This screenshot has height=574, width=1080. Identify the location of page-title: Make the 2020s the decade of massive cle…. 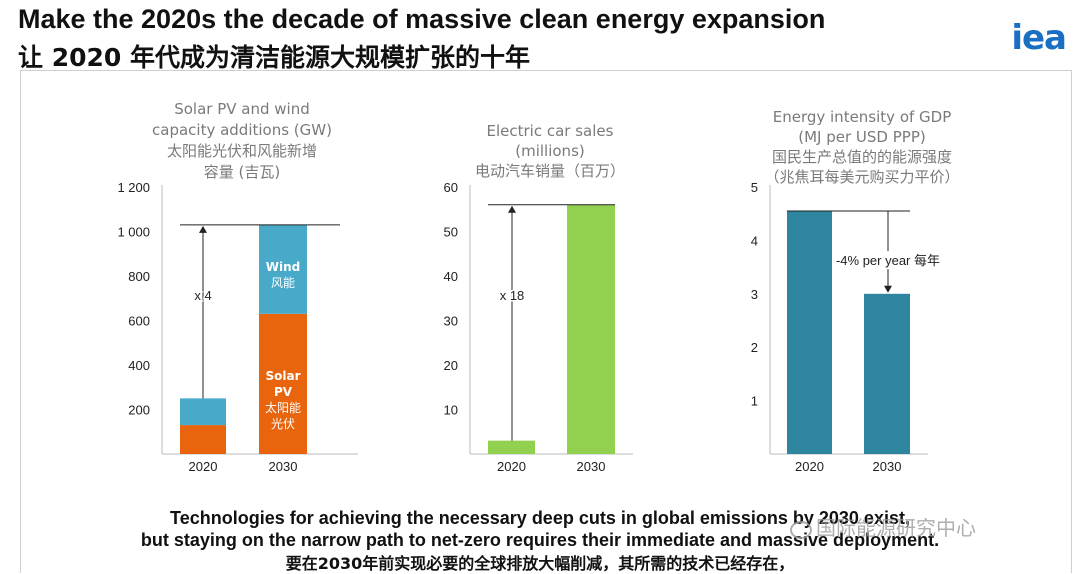
(422, 19).